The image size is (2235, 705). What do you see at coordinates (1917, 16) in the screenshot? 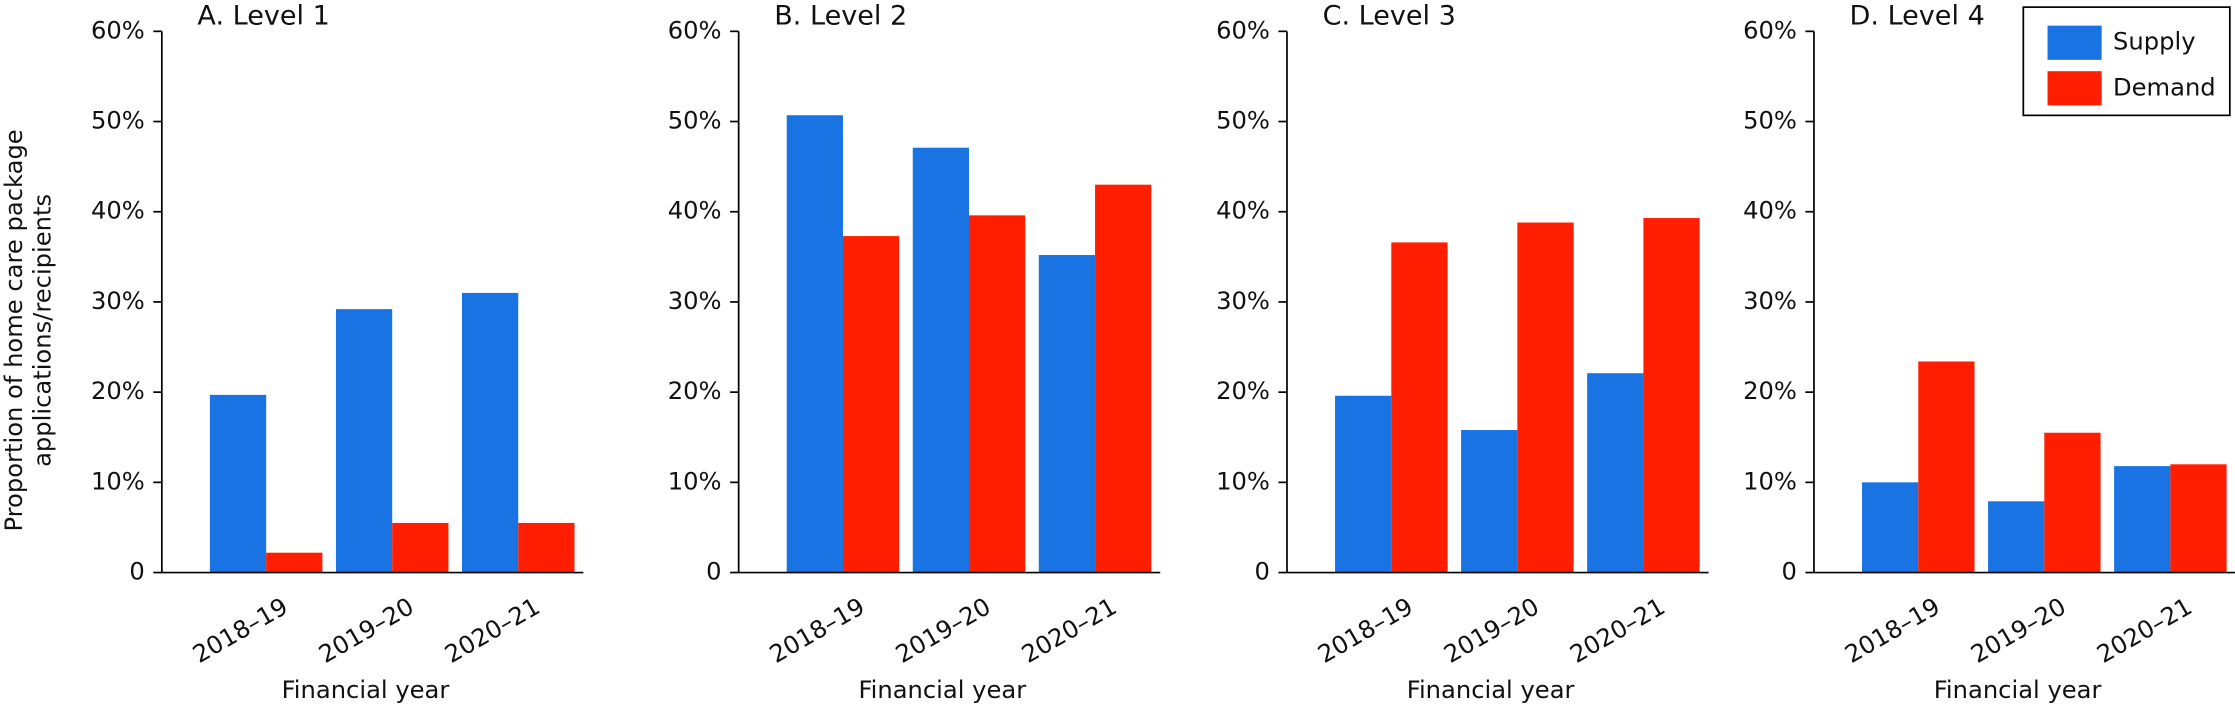
I see `chart-title: D. Level 4` at bounding box center [1917, 16].